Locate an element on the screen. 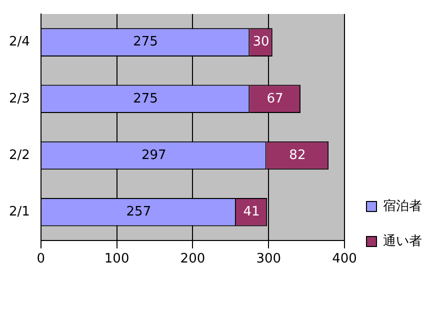 The image size is (440, 320). y-tick-label: 2/1 is located at coordinates (19, 212).